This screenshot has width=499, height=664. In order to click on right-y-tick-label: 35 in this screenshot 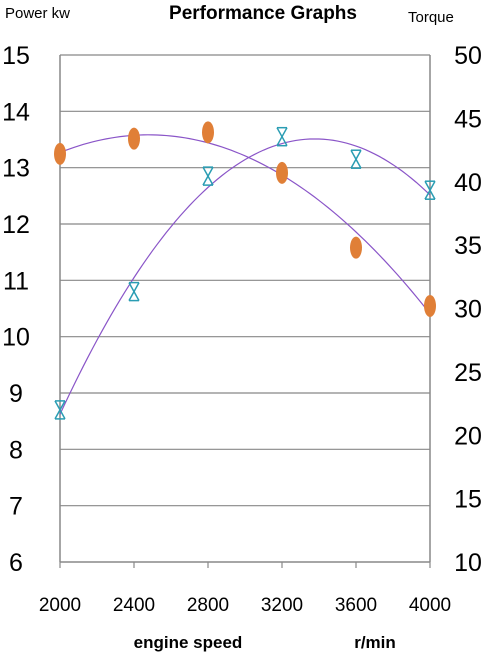, I will do `click(468, 246)`.